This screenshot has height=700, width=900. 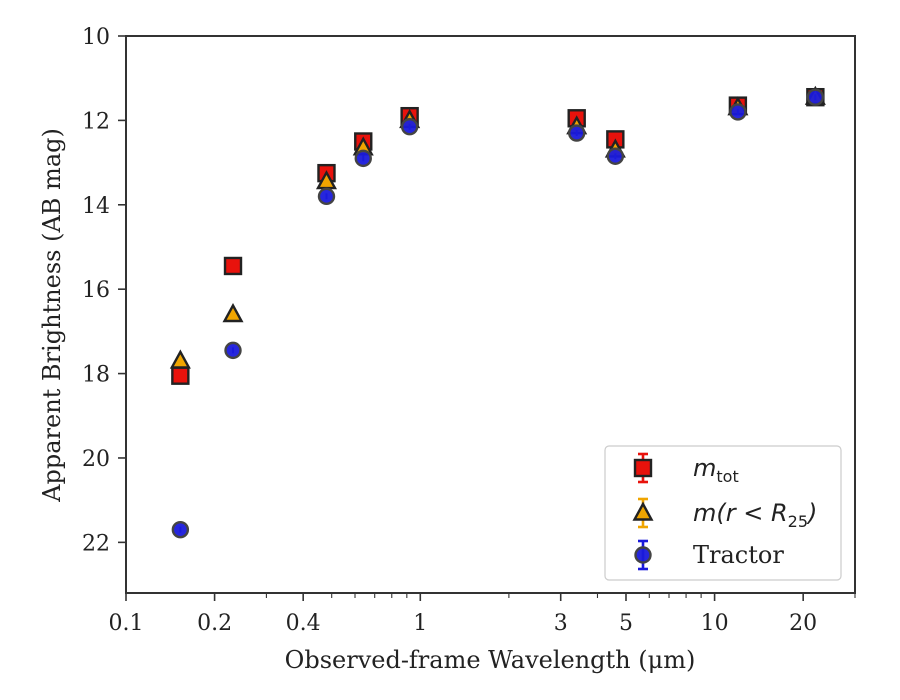 What do you see at coordinates (715, 623) in the screenshot?
I see `x-tick-label: 10` at bounding box center [715, 623].